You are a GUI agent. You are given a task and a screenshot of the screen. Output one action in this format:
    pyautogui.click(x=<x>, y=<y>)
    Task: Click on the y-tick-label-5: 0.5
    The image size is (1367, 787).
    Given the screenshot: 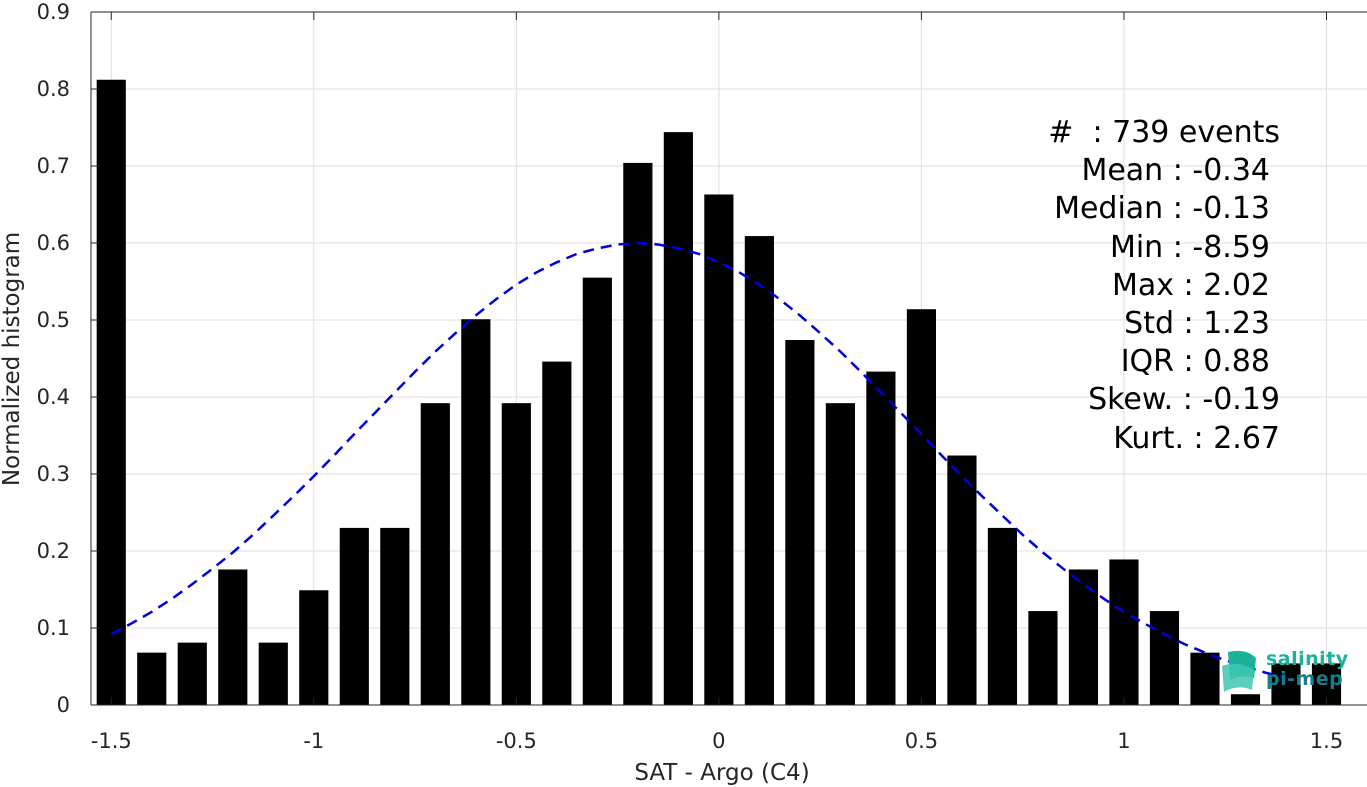 What is the action you would take?
    pyautogui.click(x=53, y=320)
    